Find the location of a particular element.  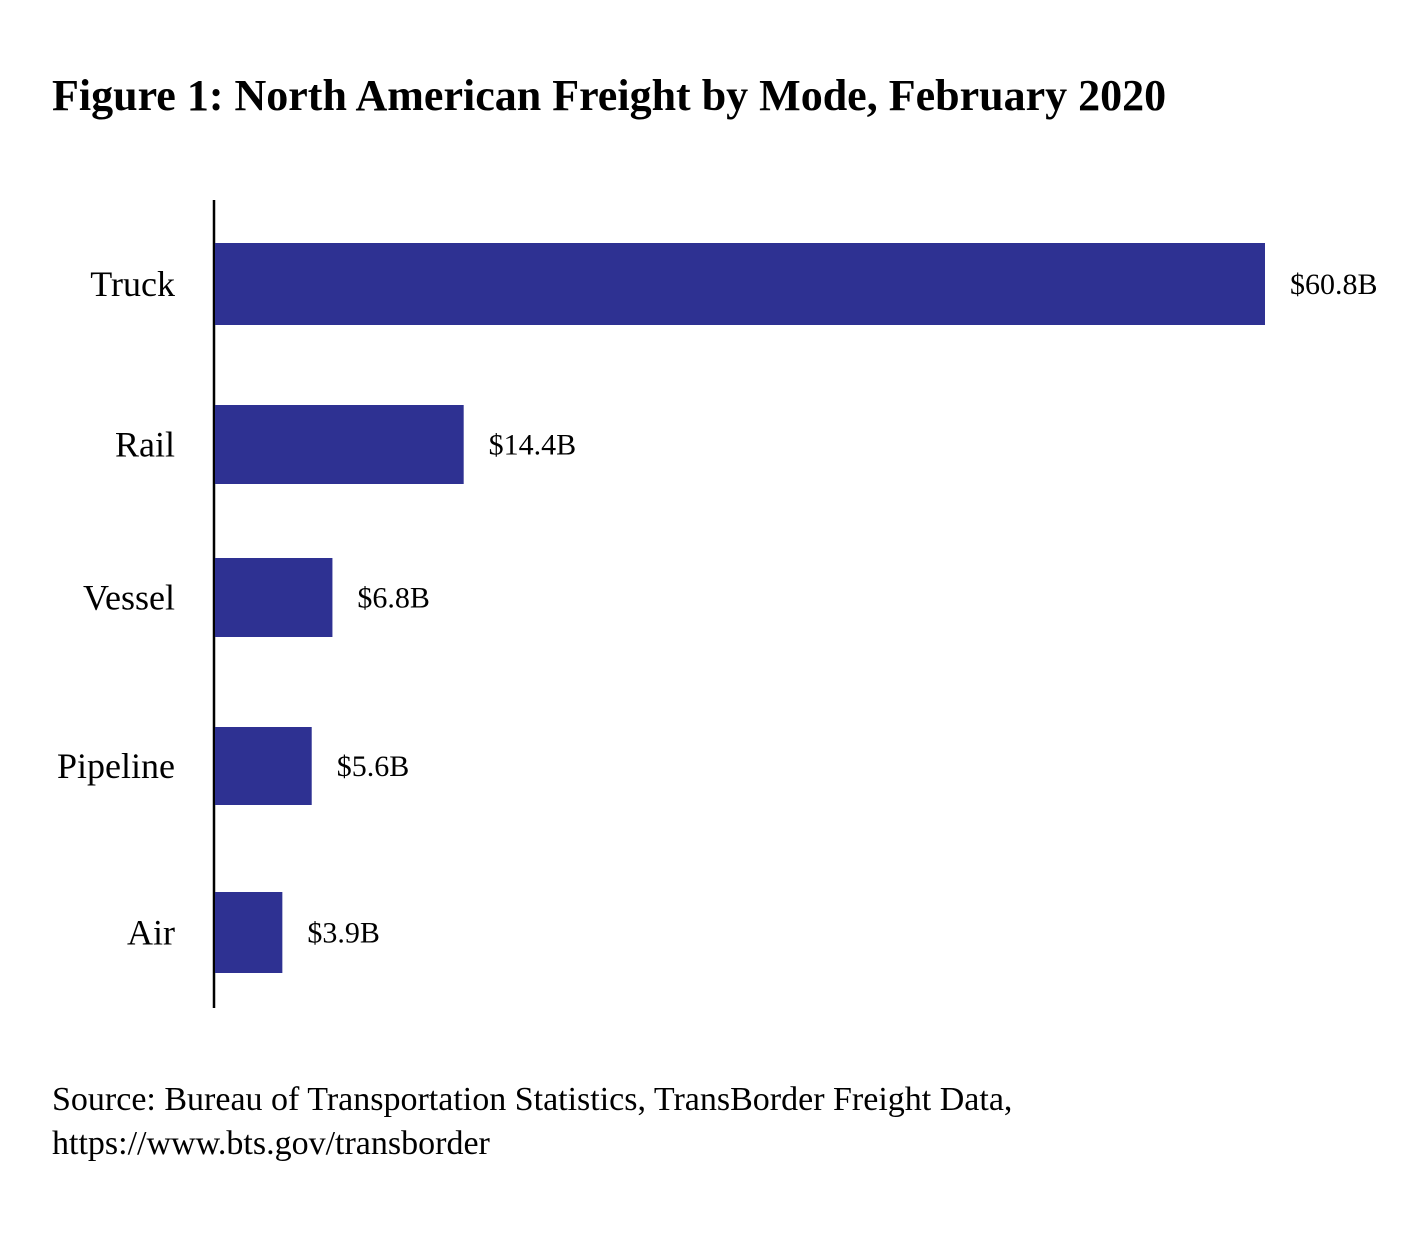

data-label-rail: $14.4B is located at coordinates (533, 445).